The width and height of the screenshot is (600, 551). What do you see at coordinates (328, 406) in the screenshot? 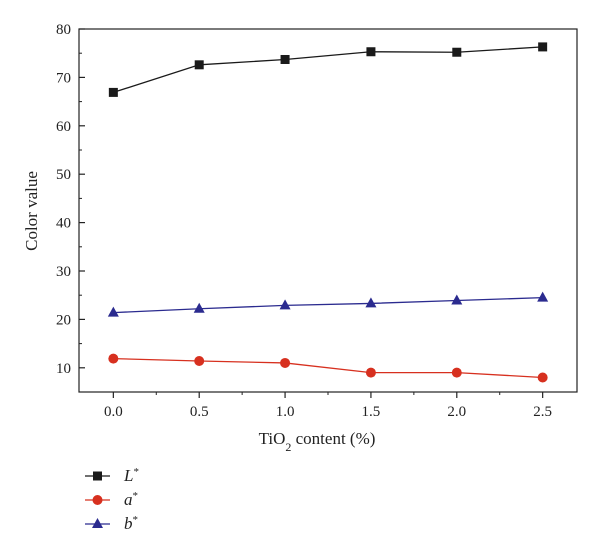
I see `x-axis: 0.0 0.5 1.0 1.5 2.0 2.5` at bounding box center [328, 406].